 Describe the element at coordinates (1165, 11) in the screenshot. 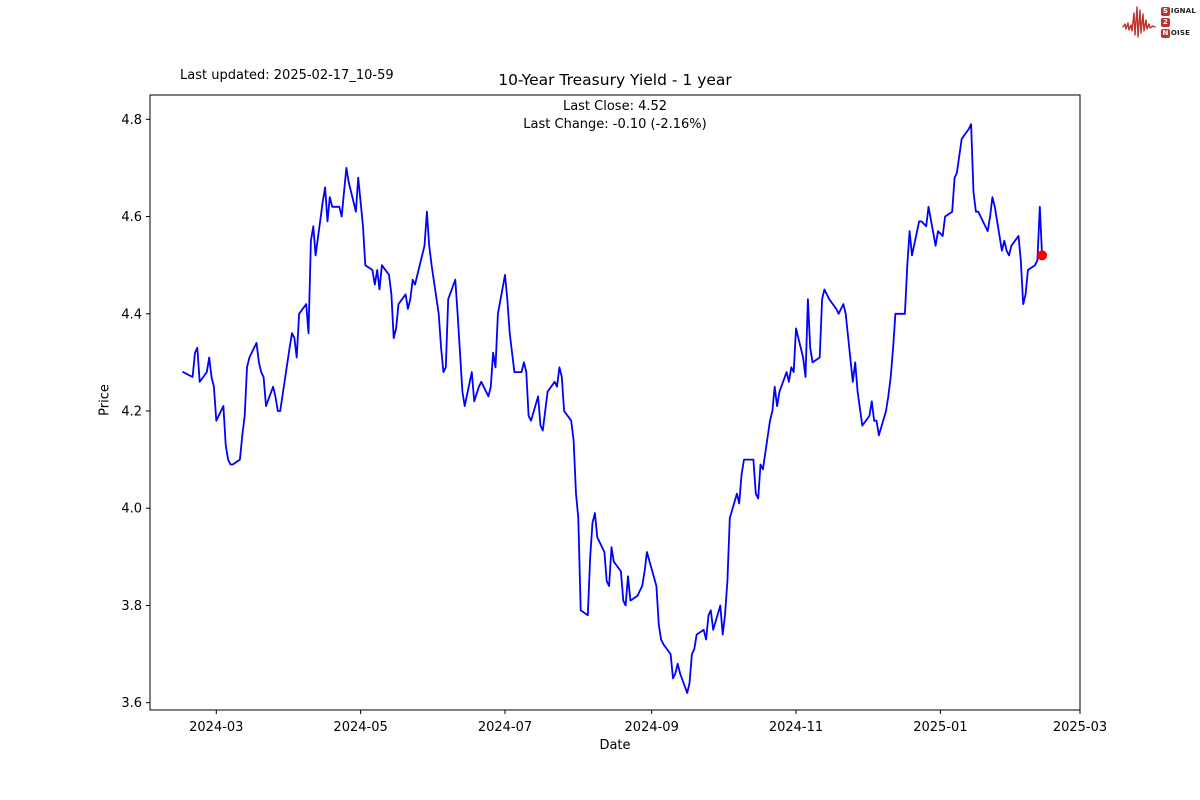

I see `logo-badge-s: S` at that location.